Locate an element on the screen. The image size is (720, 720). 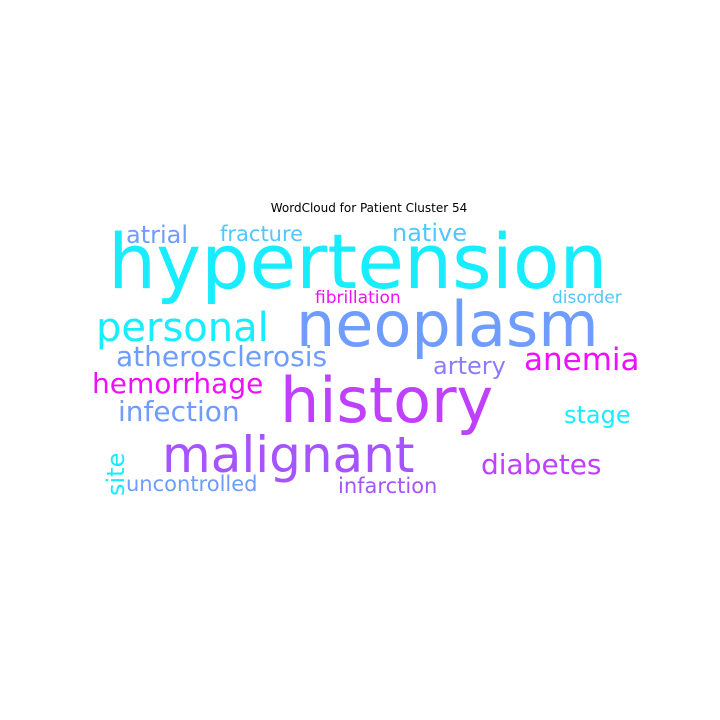
word-malignant: malignant is located at coordinates (288, 455).